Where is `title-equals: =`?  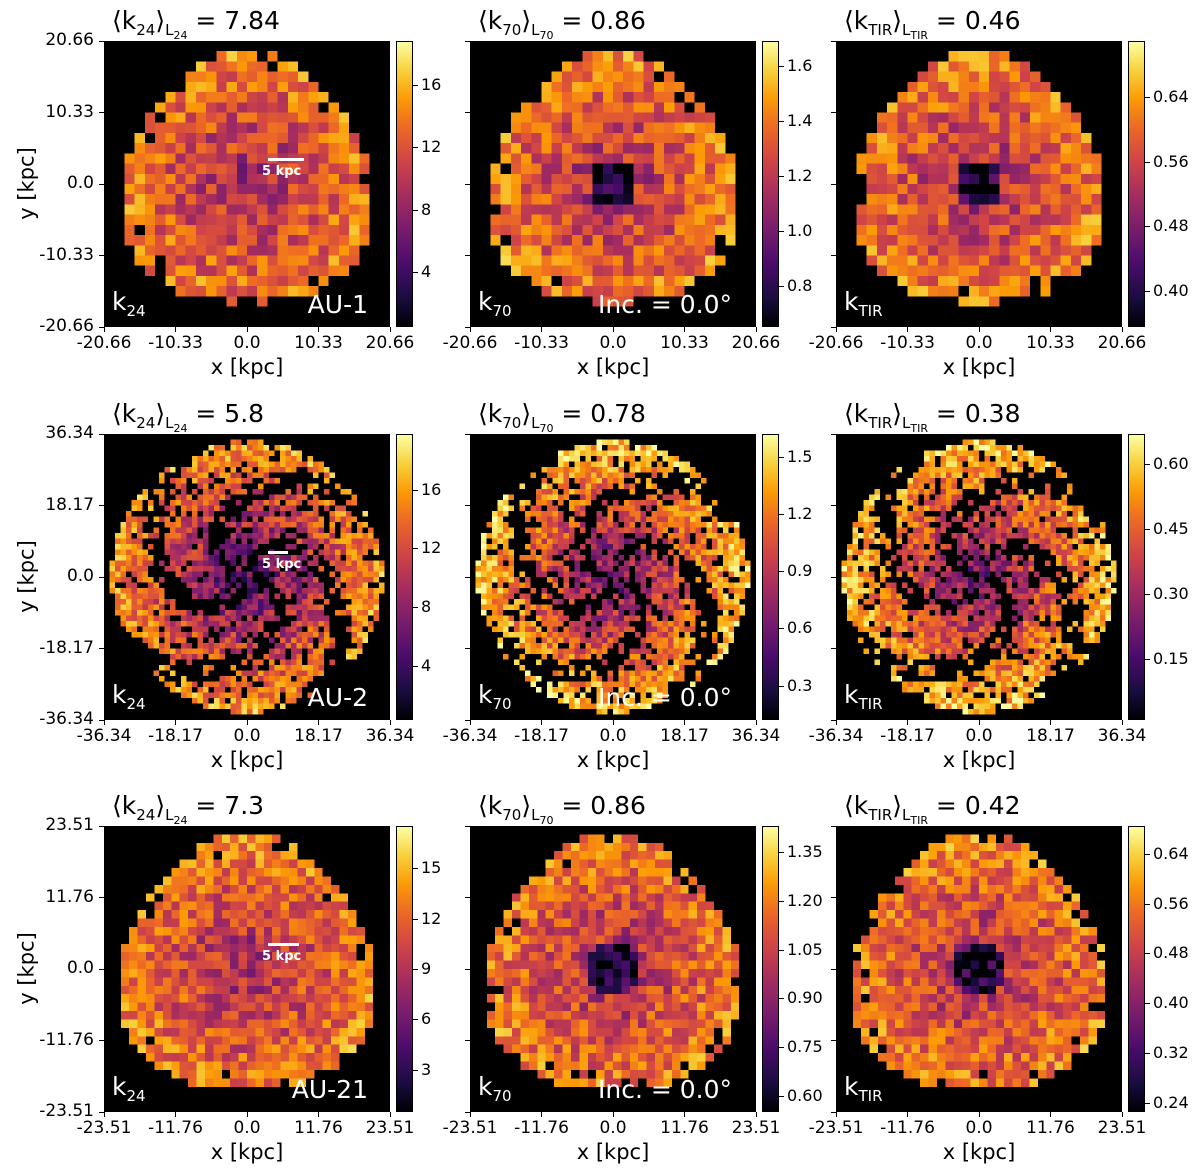
title-equals: = is located at coordinates (946, 413).